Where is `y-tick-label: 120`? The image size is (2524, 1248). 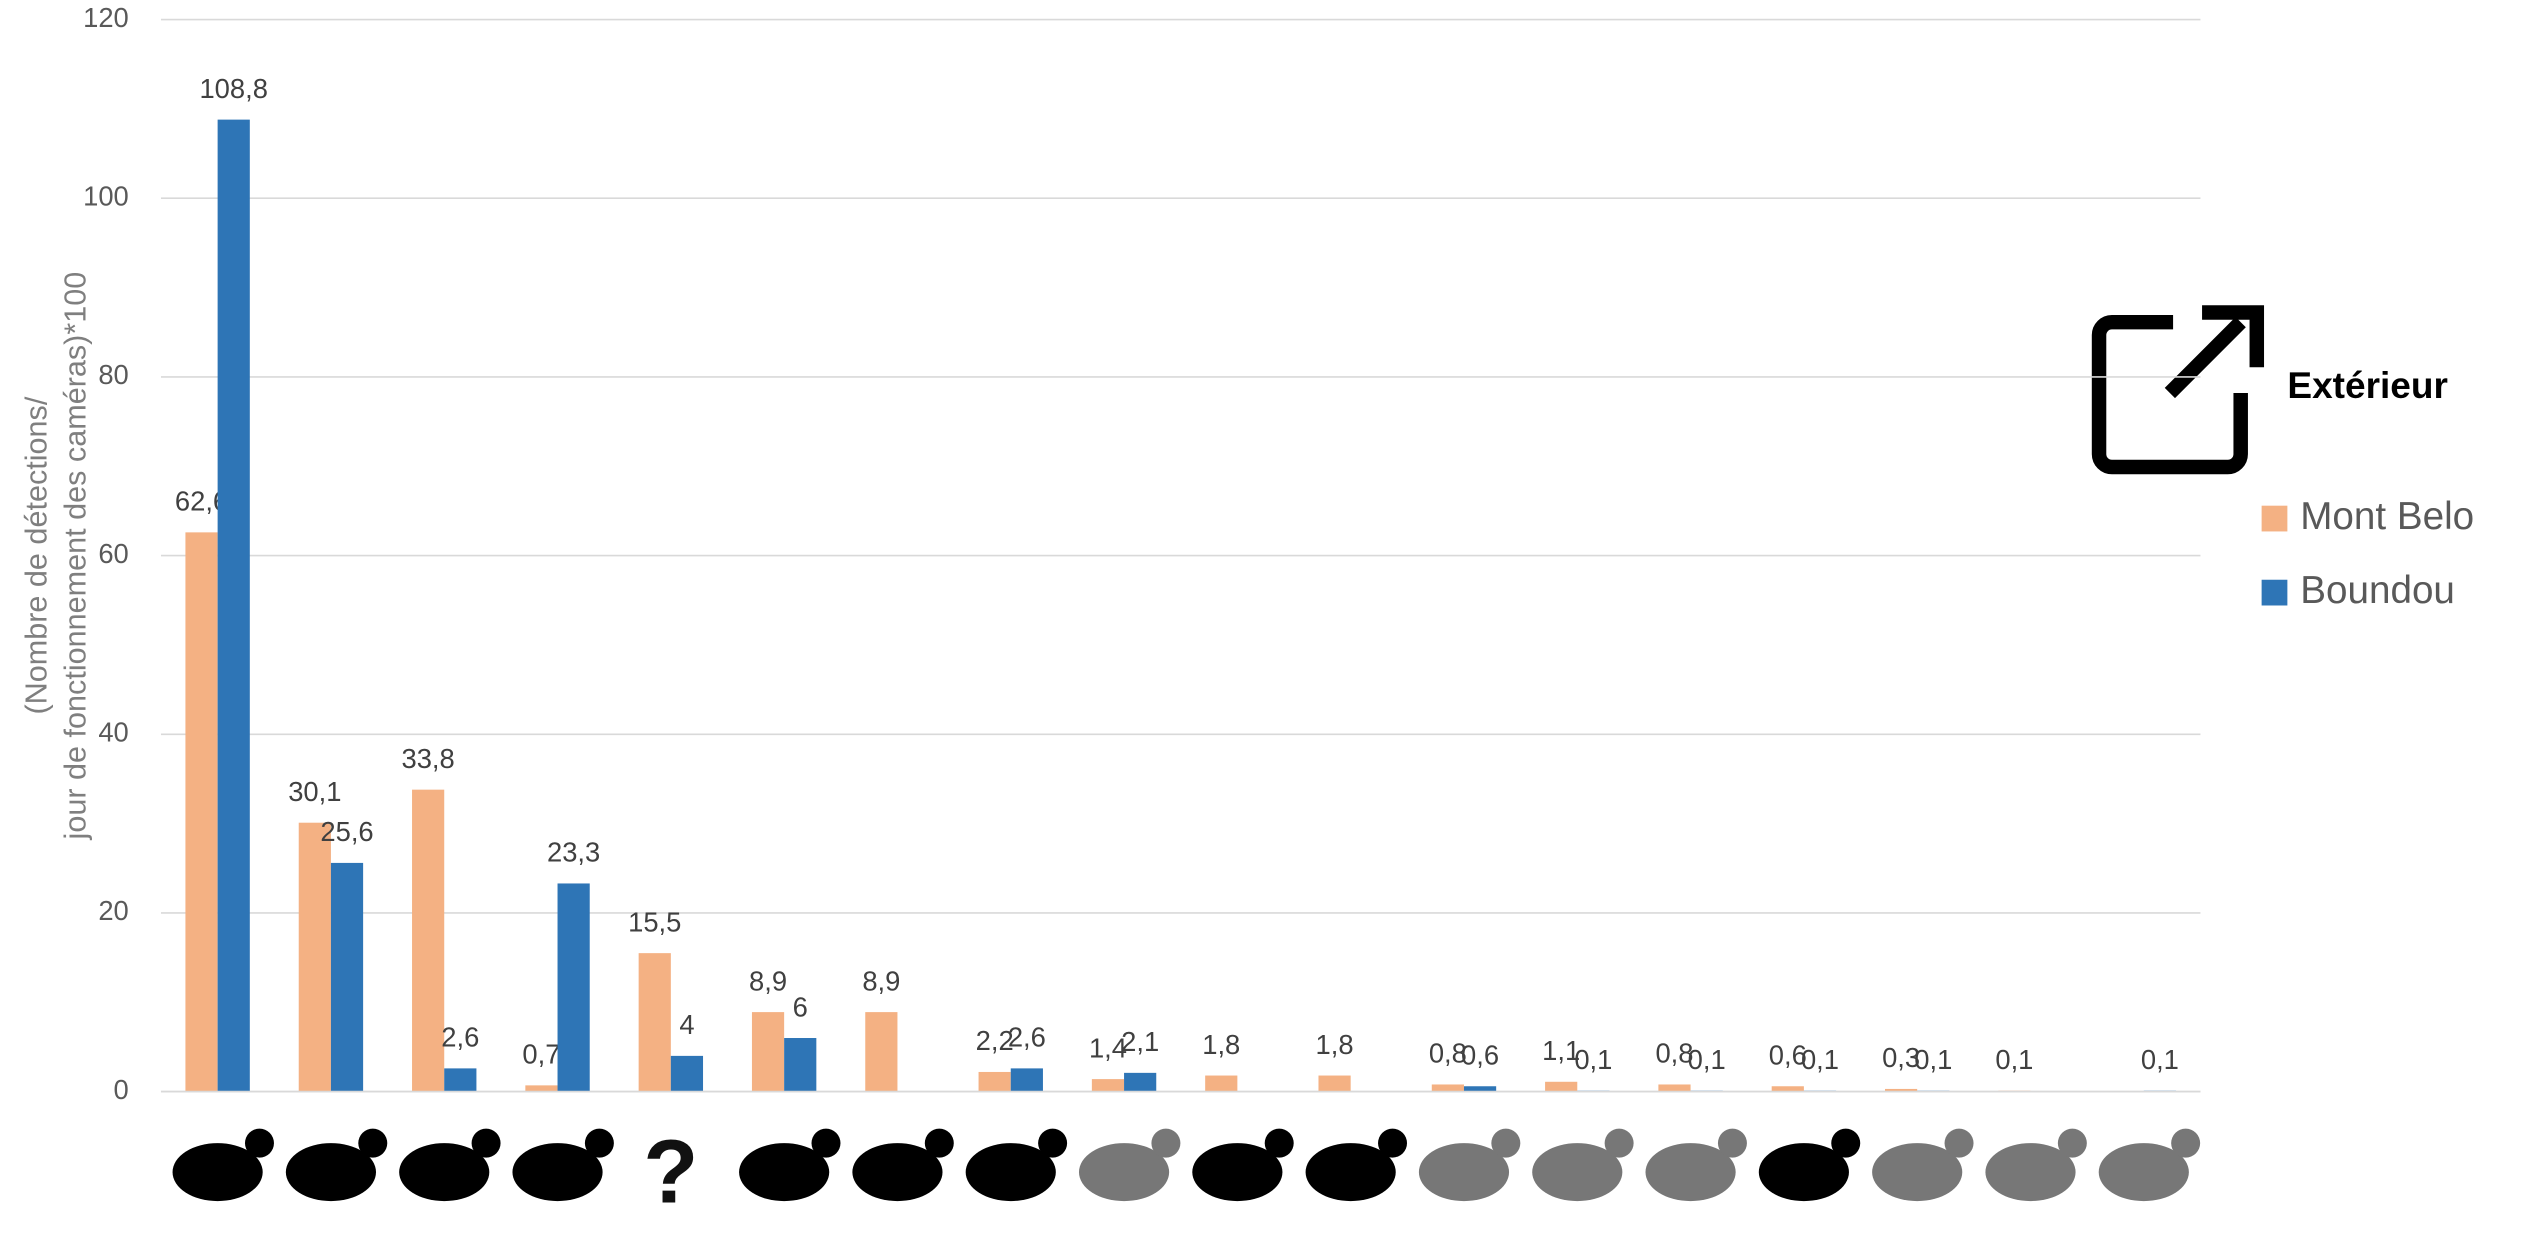
y-tick-label: 120 is located at coordinates (106, 17).